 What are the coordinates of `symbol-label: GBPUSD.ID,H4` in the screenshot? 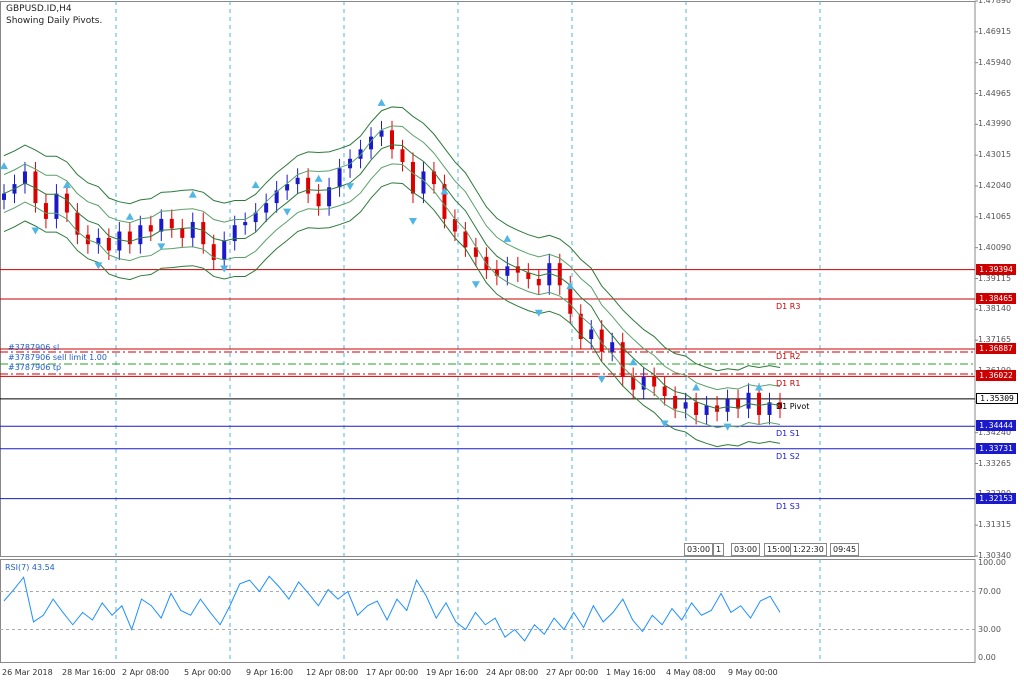 It's located at (39, 9).